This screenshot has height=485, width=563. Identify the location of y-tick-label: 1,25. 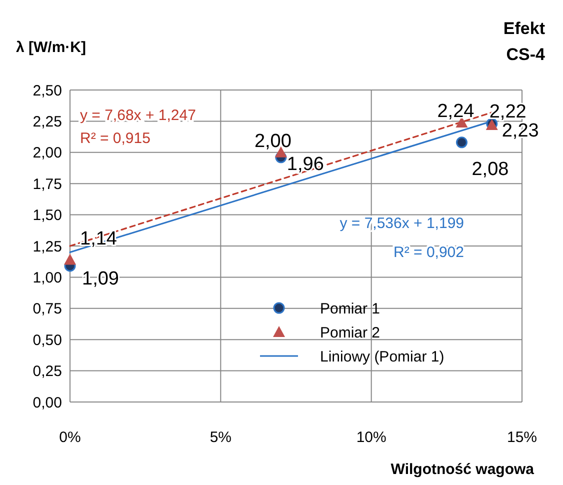
(47, 247).